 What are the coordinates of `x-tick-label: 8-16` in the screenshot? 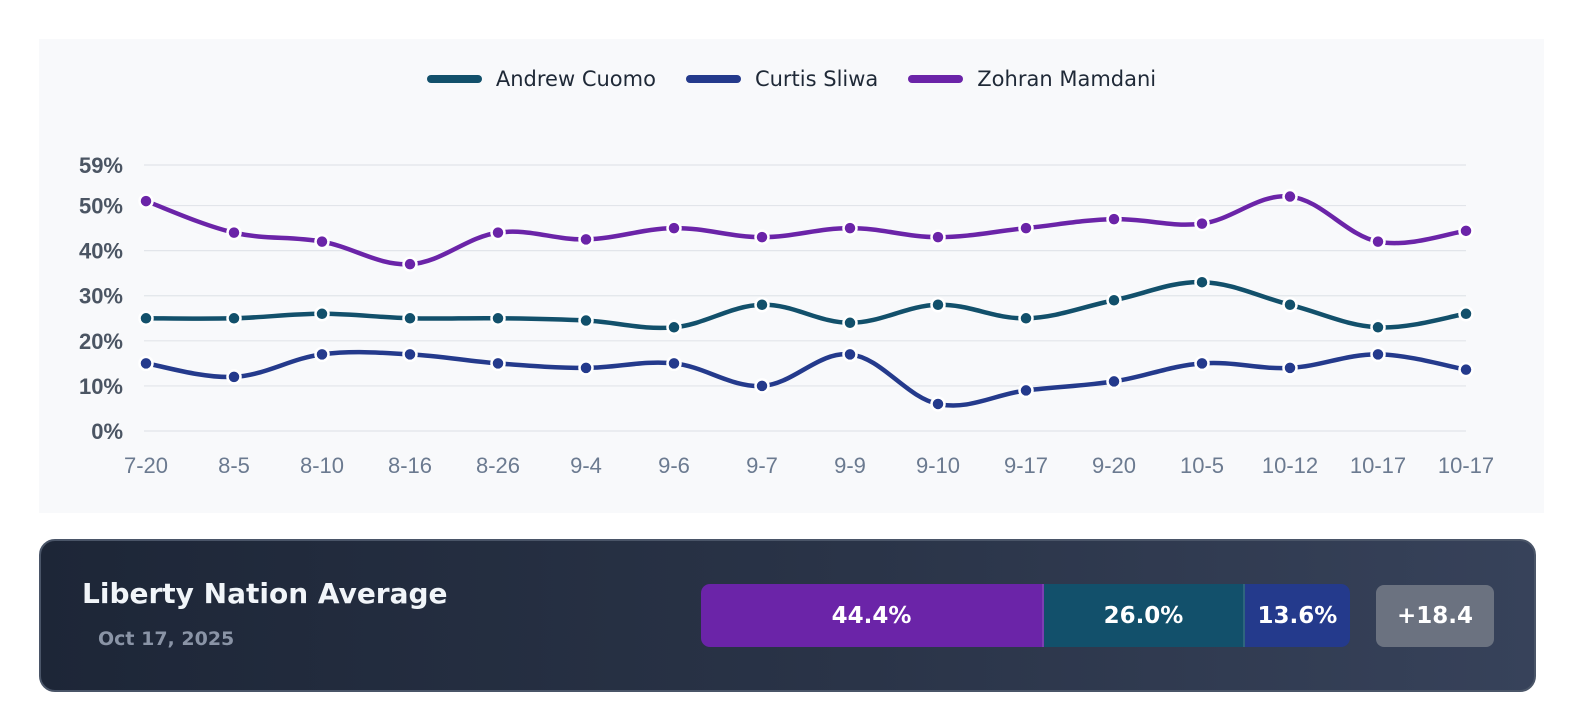 It's located at (410, 465).